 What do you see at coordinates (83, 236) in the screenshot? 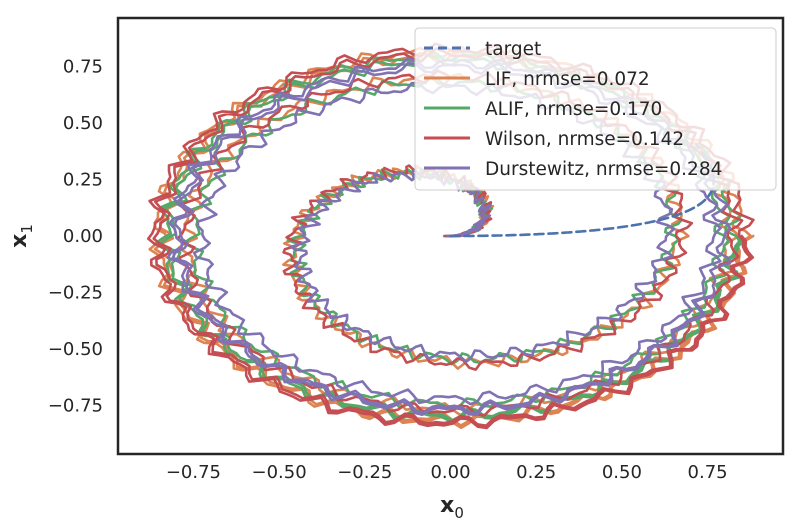
I see `y-tick-label: 0.00` at bounding box center [83, 236].